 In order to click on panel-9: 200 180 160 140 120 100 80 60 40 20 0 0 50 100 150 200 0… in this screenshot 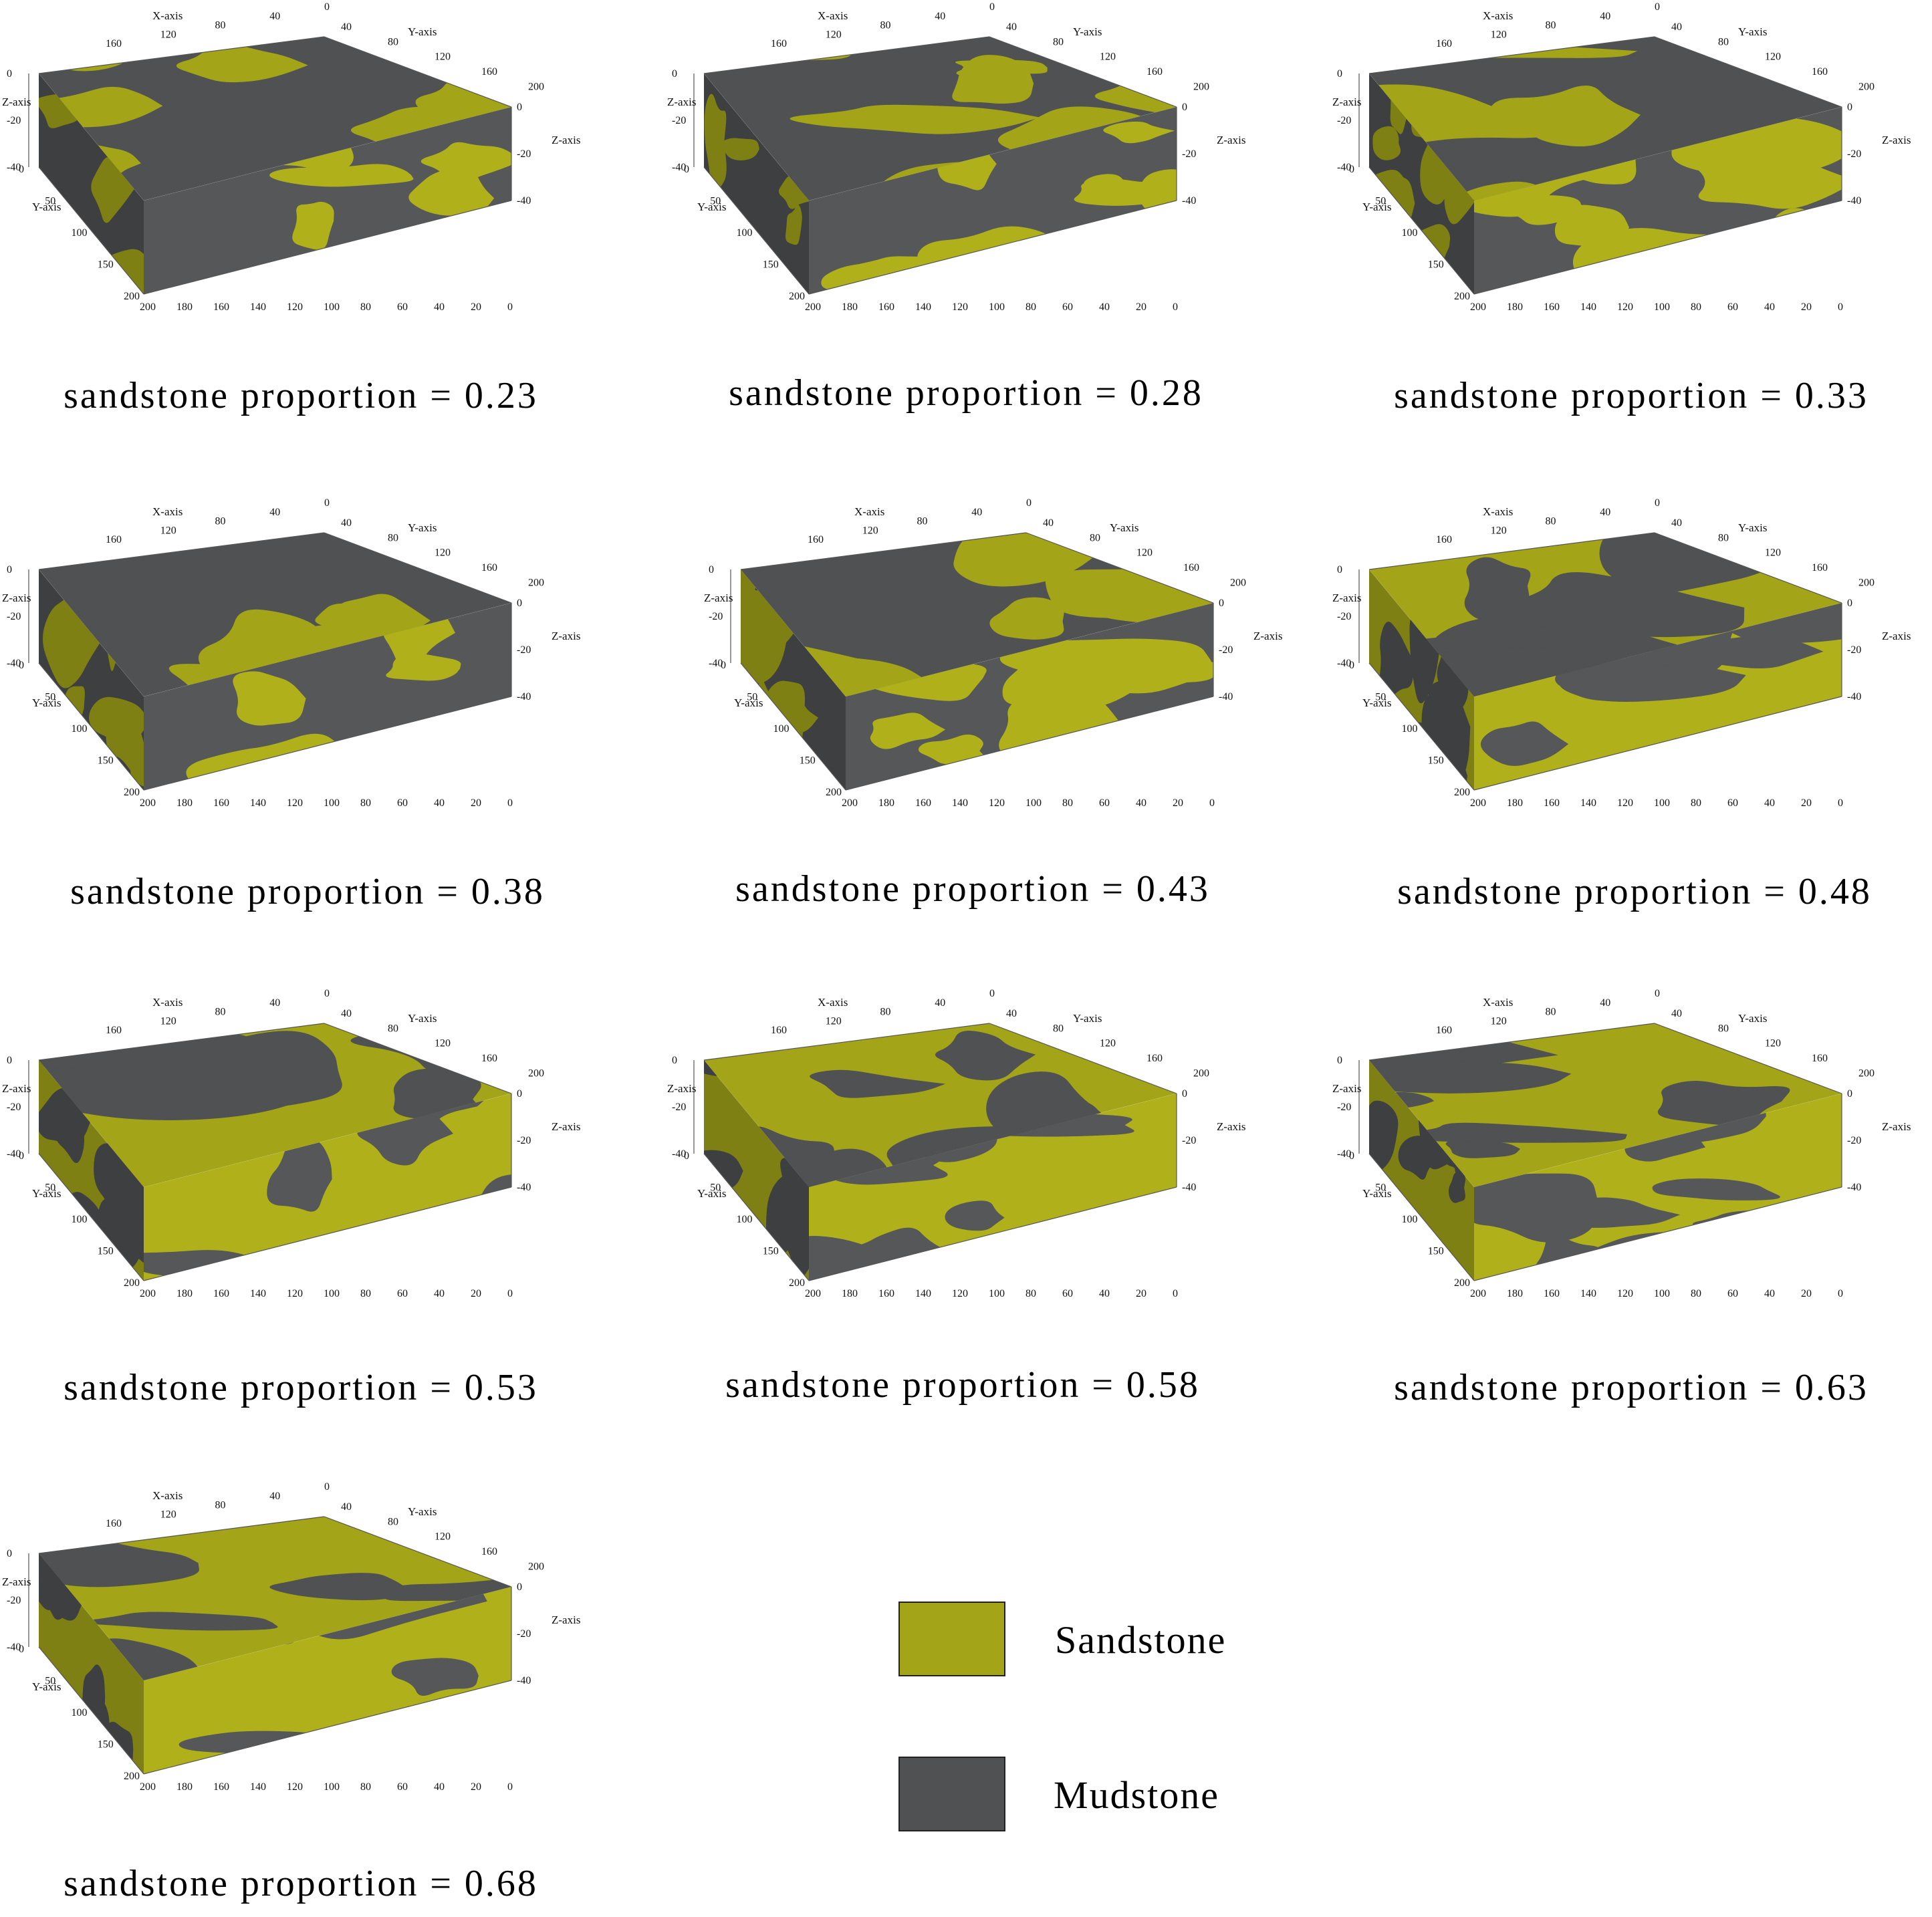, I will do `click(301, 1667)`.